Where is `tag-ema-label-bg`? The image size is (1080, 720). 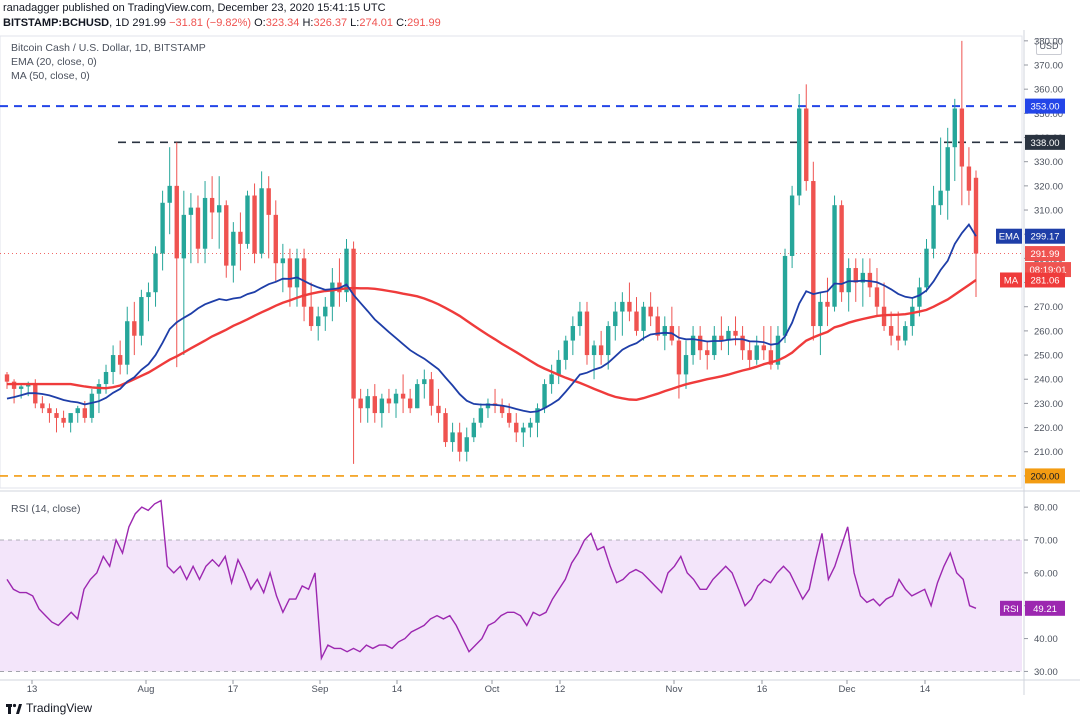 tag-ema-label-bg is located at coordinates (1009, 236).